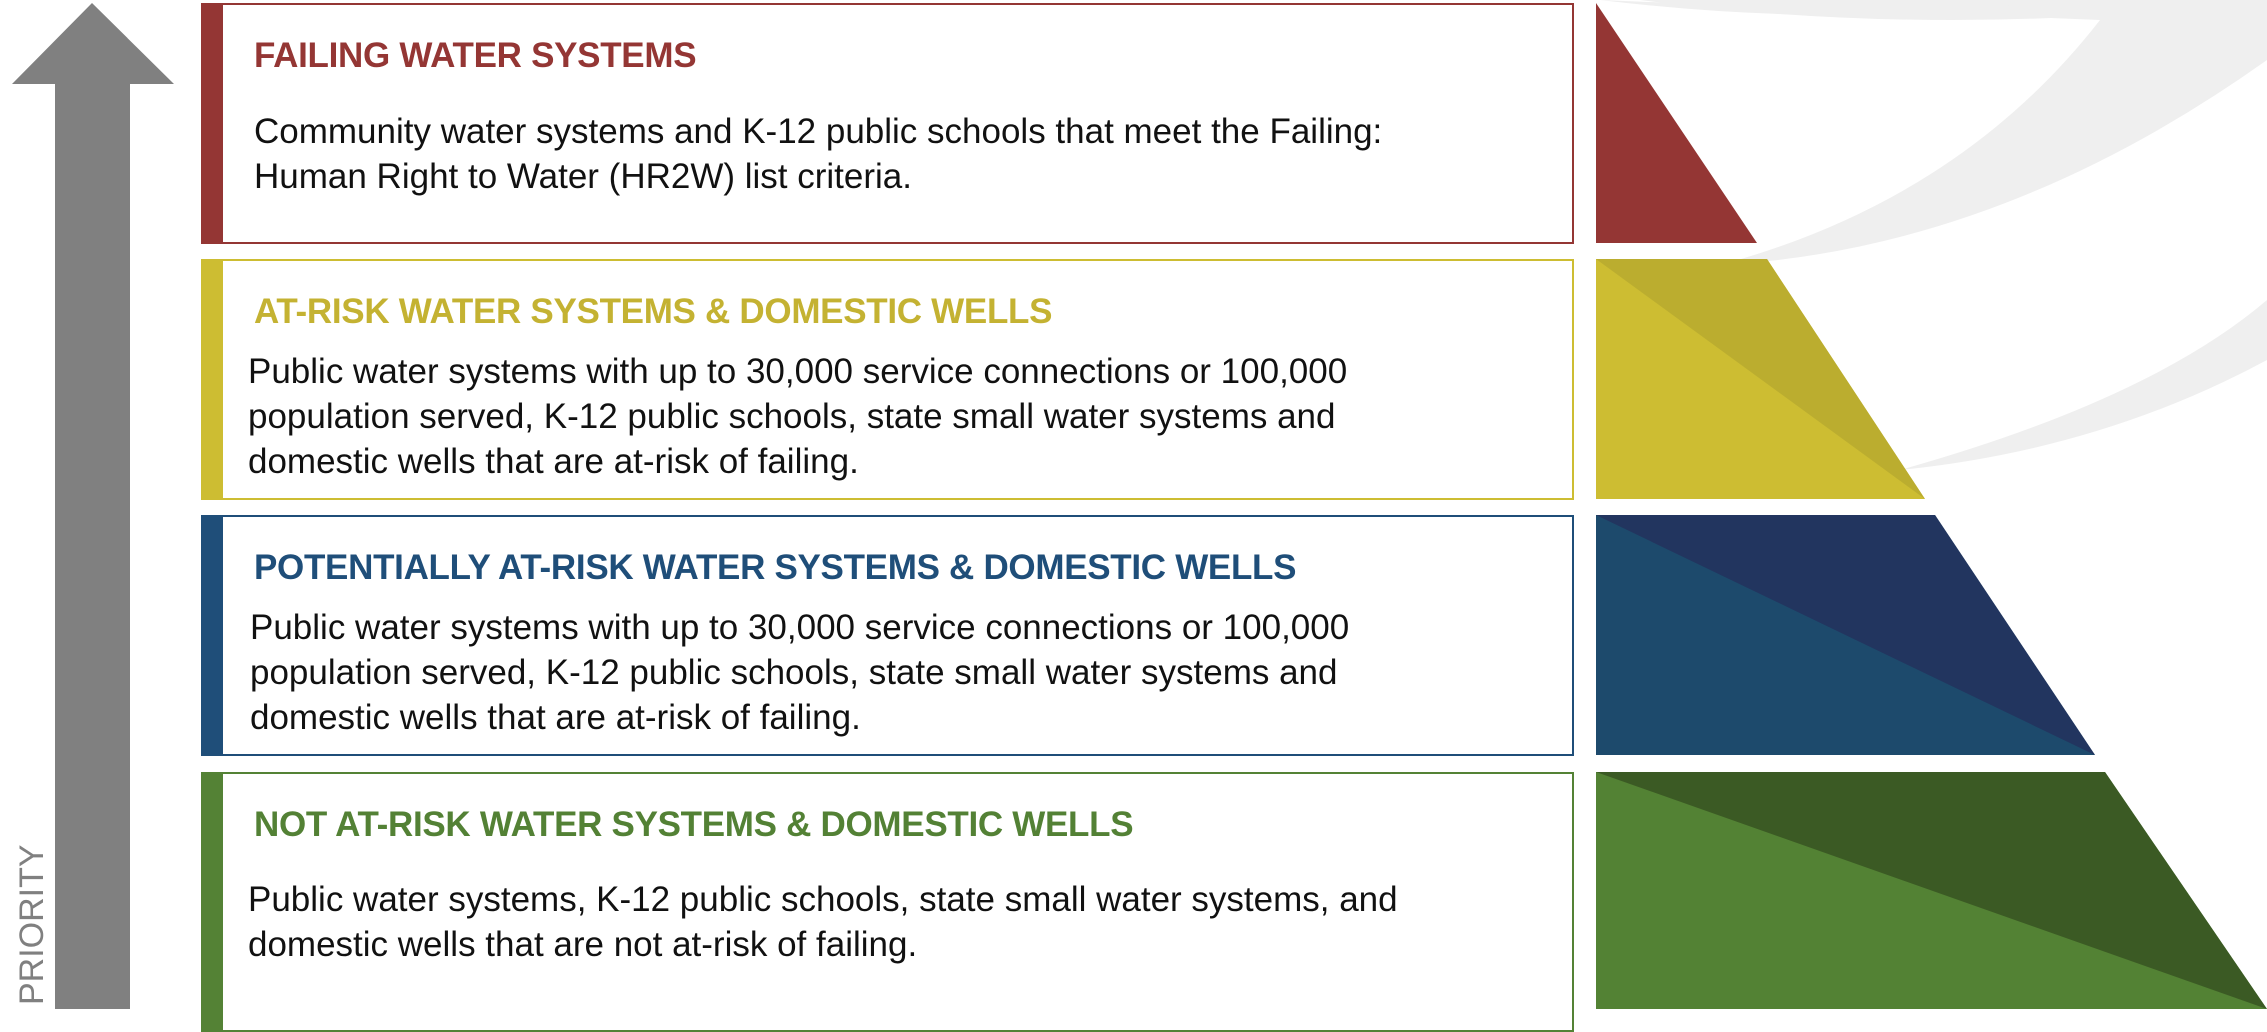  What do you see at coordinates (1676, 123) in the screenshot?
I see `tier-failing` at bounding box center [1676, 123].